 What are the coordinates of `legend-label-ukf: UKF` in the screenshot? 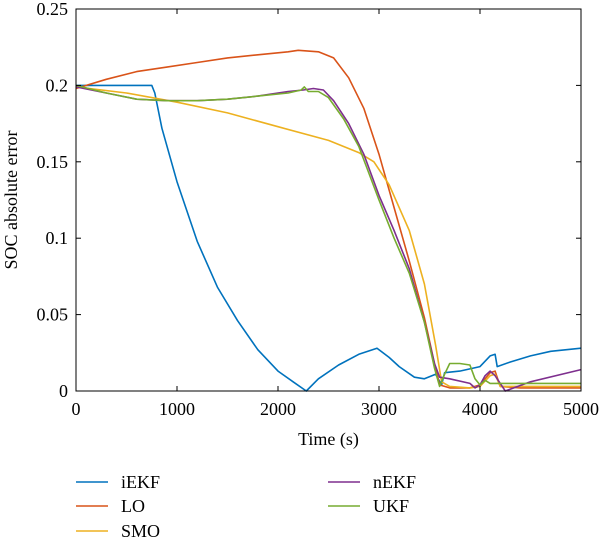 It's located at (391, 506).